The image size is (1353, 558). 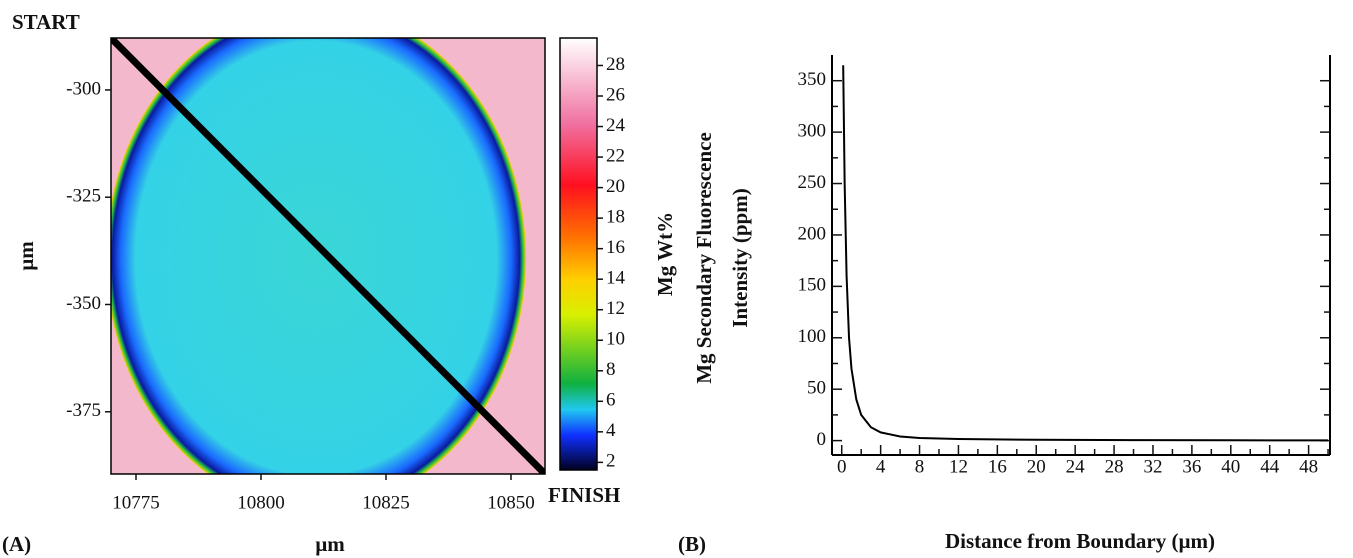 What do you see at coordinates (812, 182) in the screenshot?
I see `y-tick-label: 250` at bounding box center [812, 182].